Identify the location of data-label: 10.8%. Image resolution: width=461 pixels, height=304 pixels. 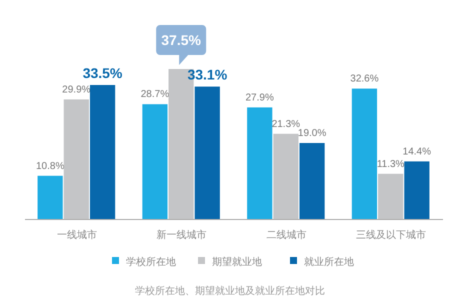
(50, 166).